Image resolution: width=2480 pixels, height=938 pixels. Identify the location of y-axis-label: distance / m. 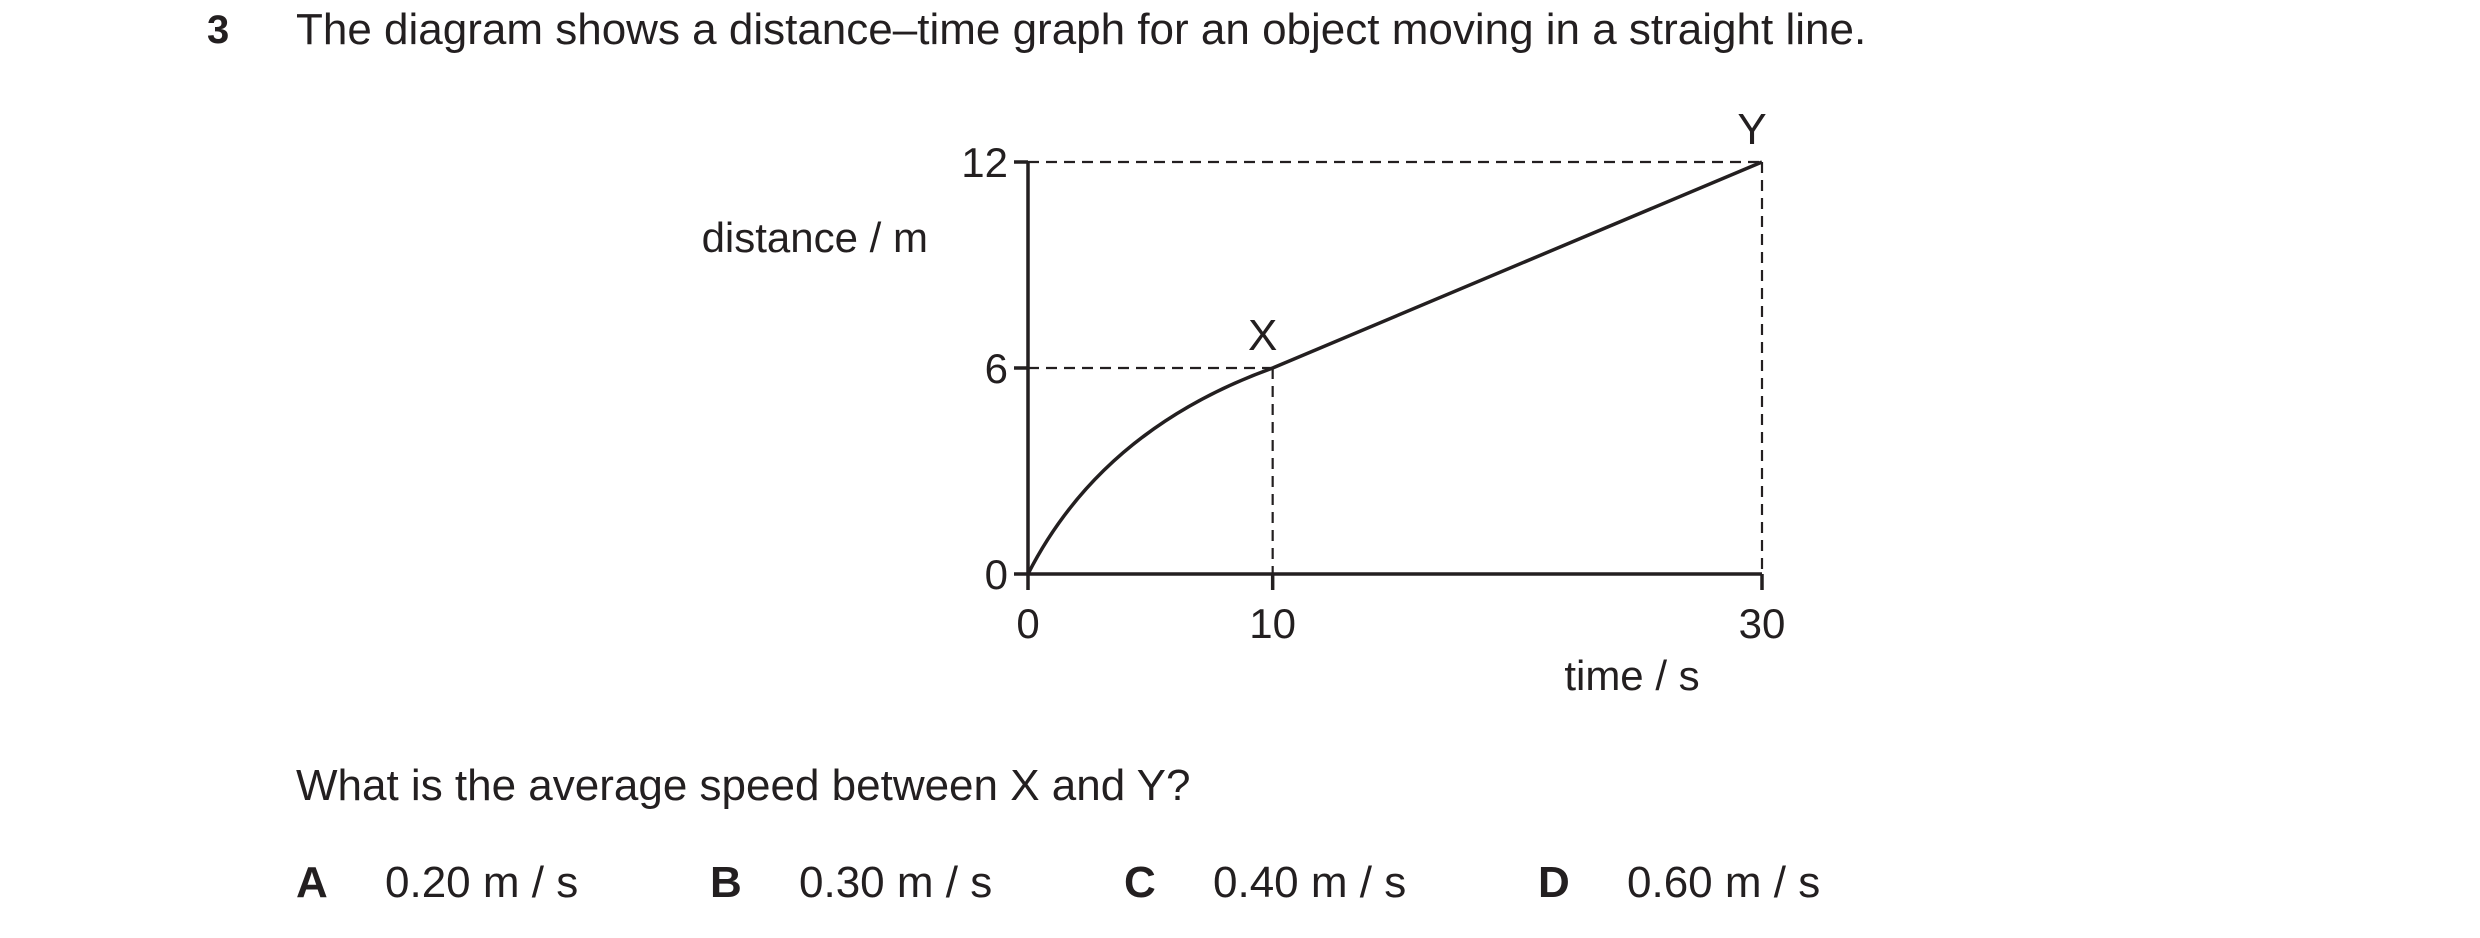
(815, 237).